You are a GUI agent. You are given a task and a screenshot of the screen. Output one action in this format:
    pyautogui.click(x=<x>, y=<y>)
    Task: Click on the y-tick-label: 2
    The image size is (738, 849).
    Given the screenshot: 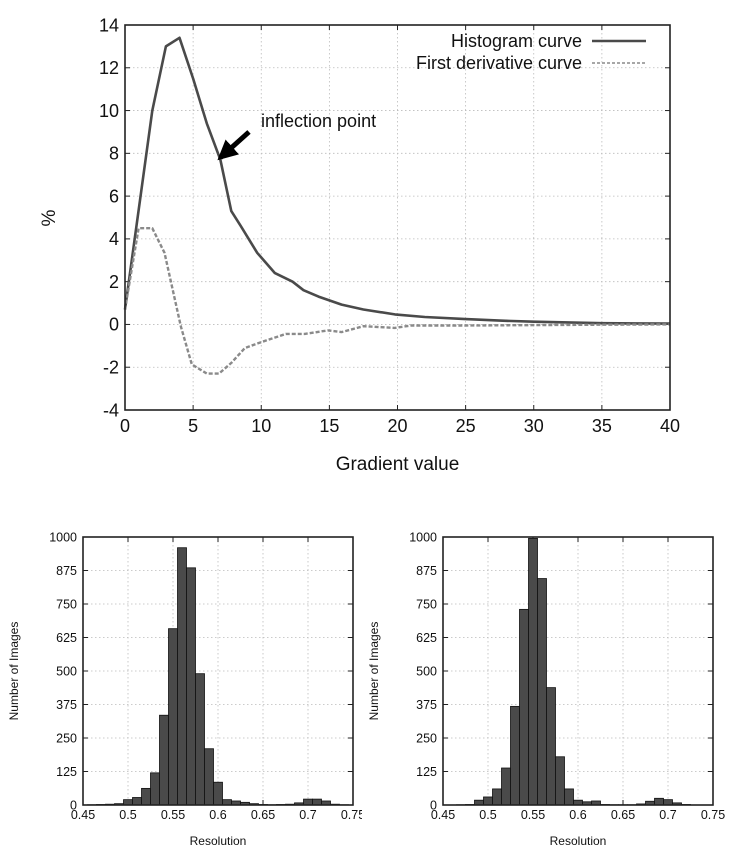 What is the action you would take?
    pyautogui.click(x=114, y=282)
    